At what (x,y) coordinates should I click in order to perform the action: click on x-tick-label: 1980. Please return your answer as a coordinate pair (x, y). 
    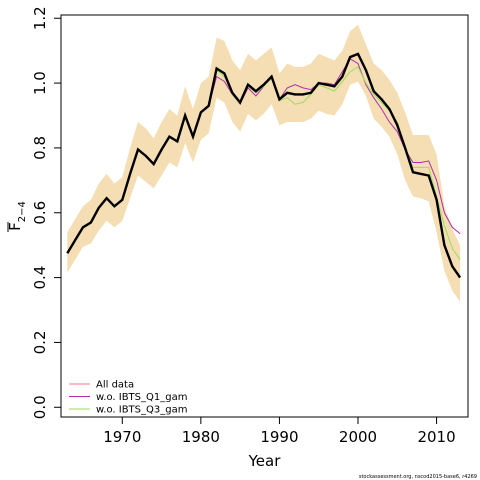
    Looking at the image, I should click on (201, 437).